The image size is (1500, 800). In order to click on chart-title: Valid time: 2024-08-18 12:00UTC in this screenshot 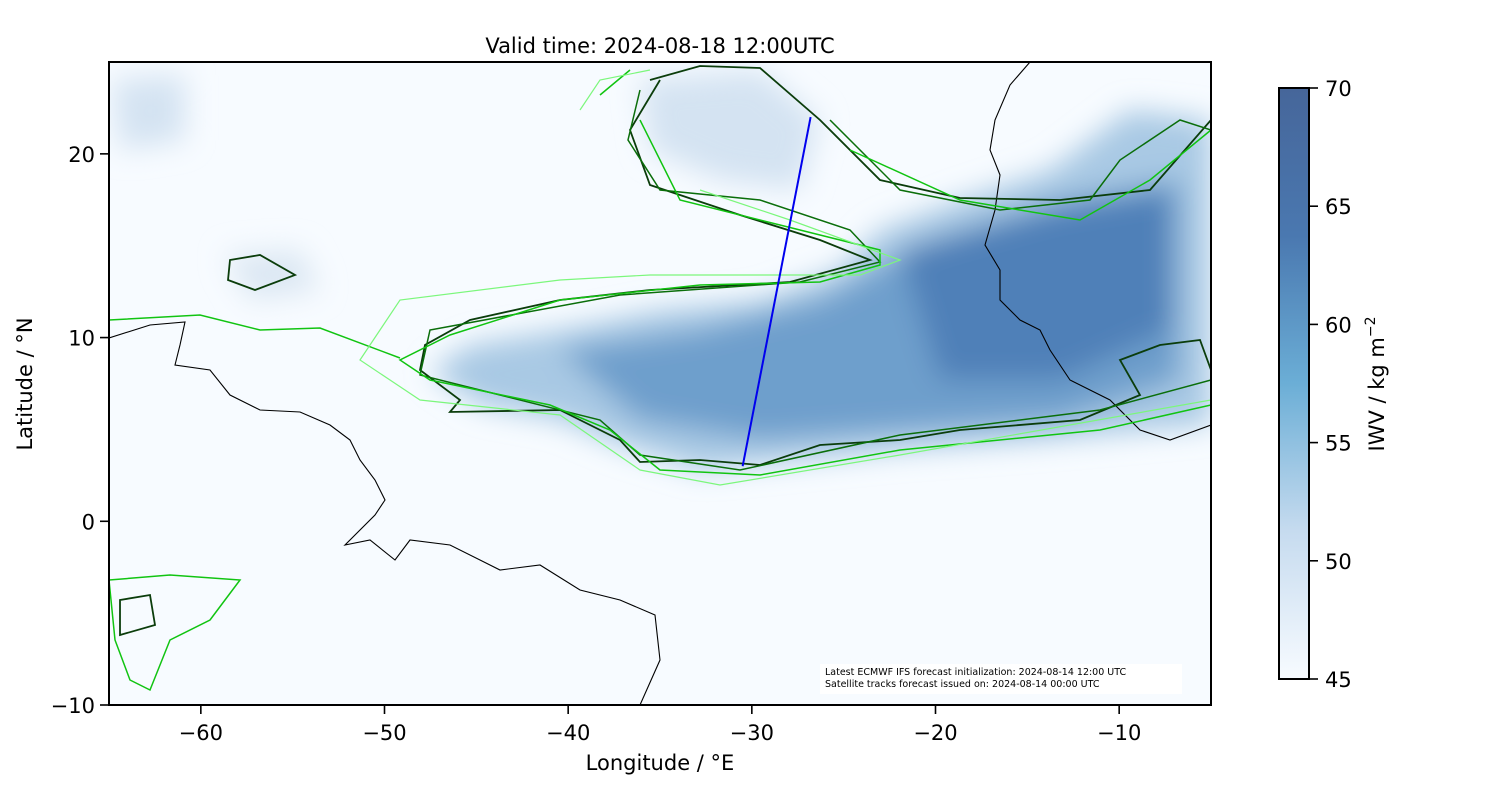, I will do `click(659, 46)`.